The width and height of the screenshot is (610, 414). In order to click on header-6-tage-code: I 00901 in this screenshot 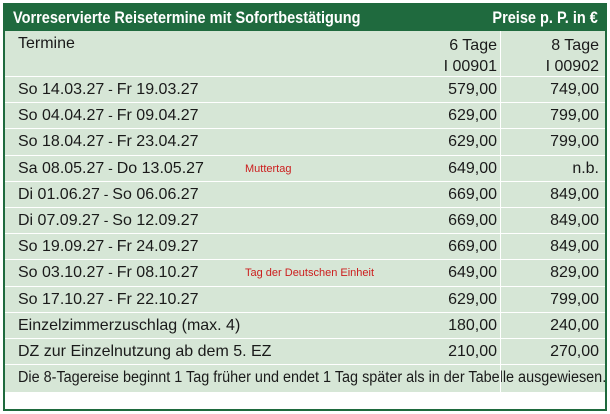, I will do `click(470, 66)`.